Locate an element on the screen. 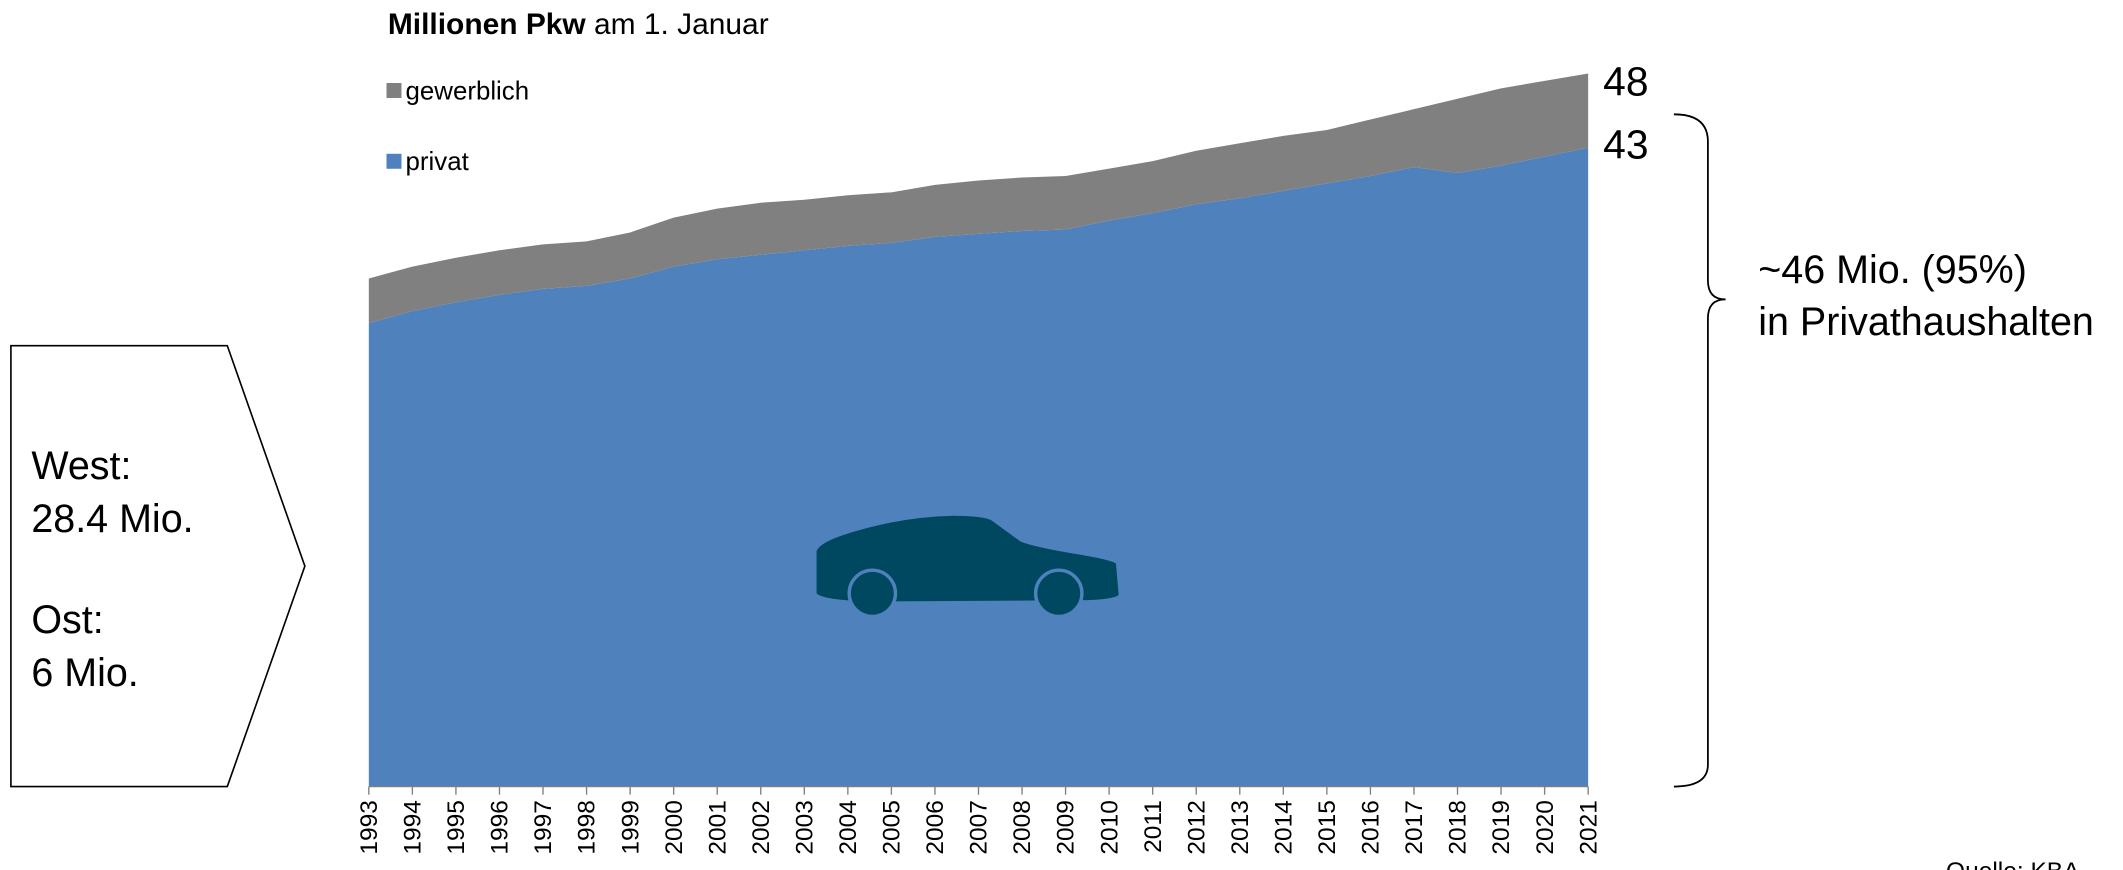 The width and height of the screenshot is (2123, 870). bracket-label: ~46 Mio. (95%) is located at coordinates (1892, 270).